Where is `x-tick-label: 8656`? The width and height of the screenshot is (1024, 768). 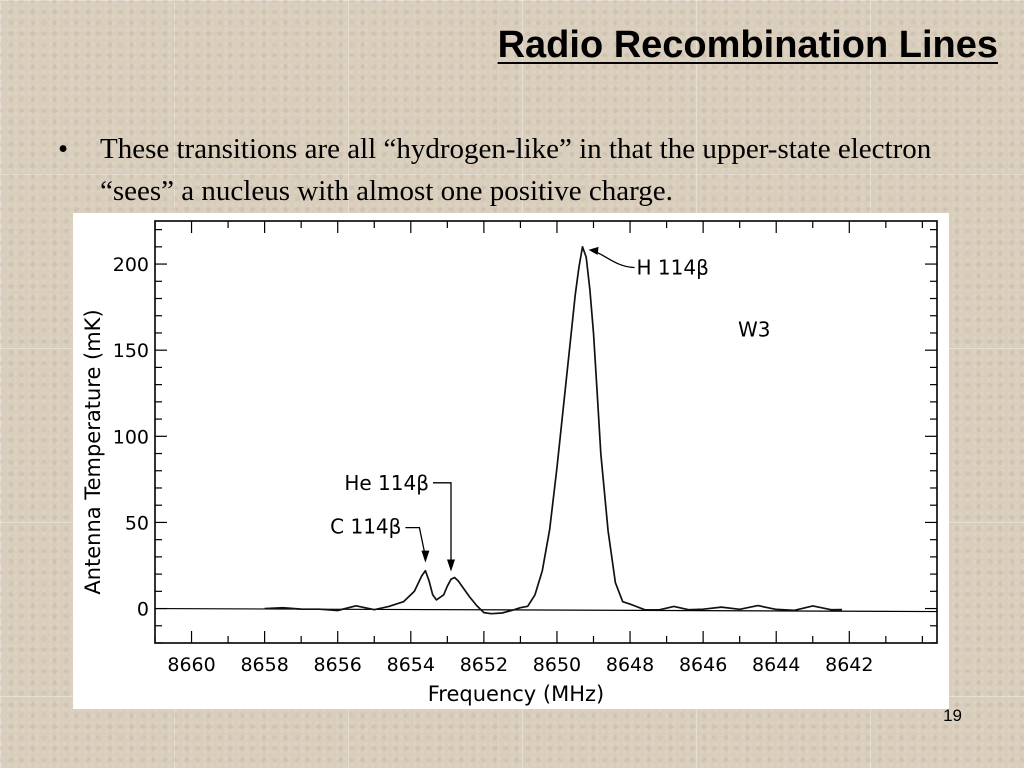 x-tick-label: 8656 is located at coordinates (338, 665).